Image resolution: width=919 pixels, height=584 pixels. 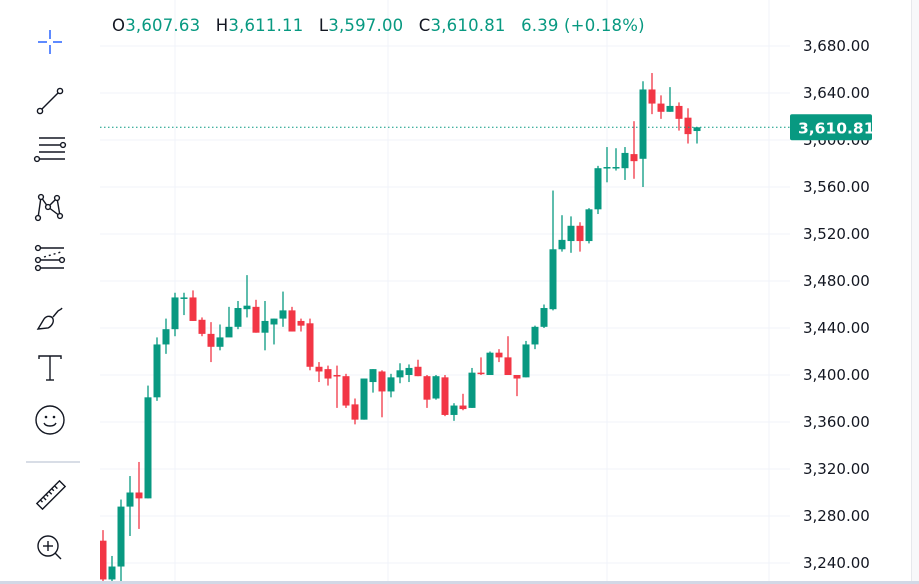 I want to click on low-key: L, so click(x=323, y=25).